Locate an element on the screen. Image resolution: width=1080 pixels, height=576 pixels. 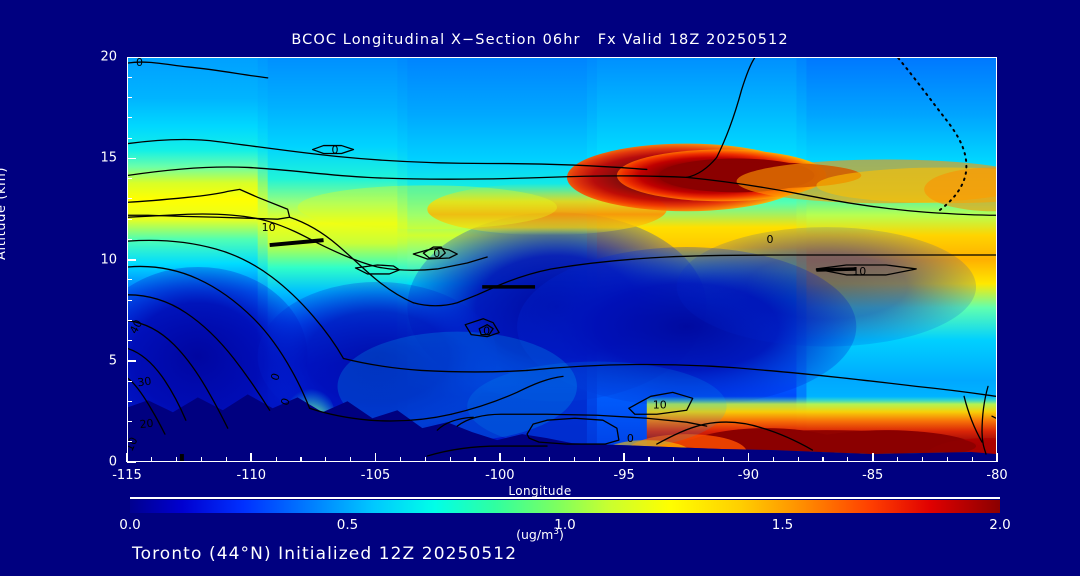
x-tick-label: -110 is located at coordinates (251, 475).